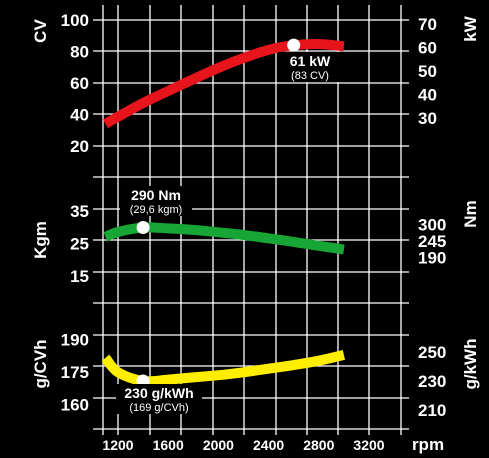 The height and width of the screenshot is (458, 489). I want to click on torque-series-line, so click(224, 238).